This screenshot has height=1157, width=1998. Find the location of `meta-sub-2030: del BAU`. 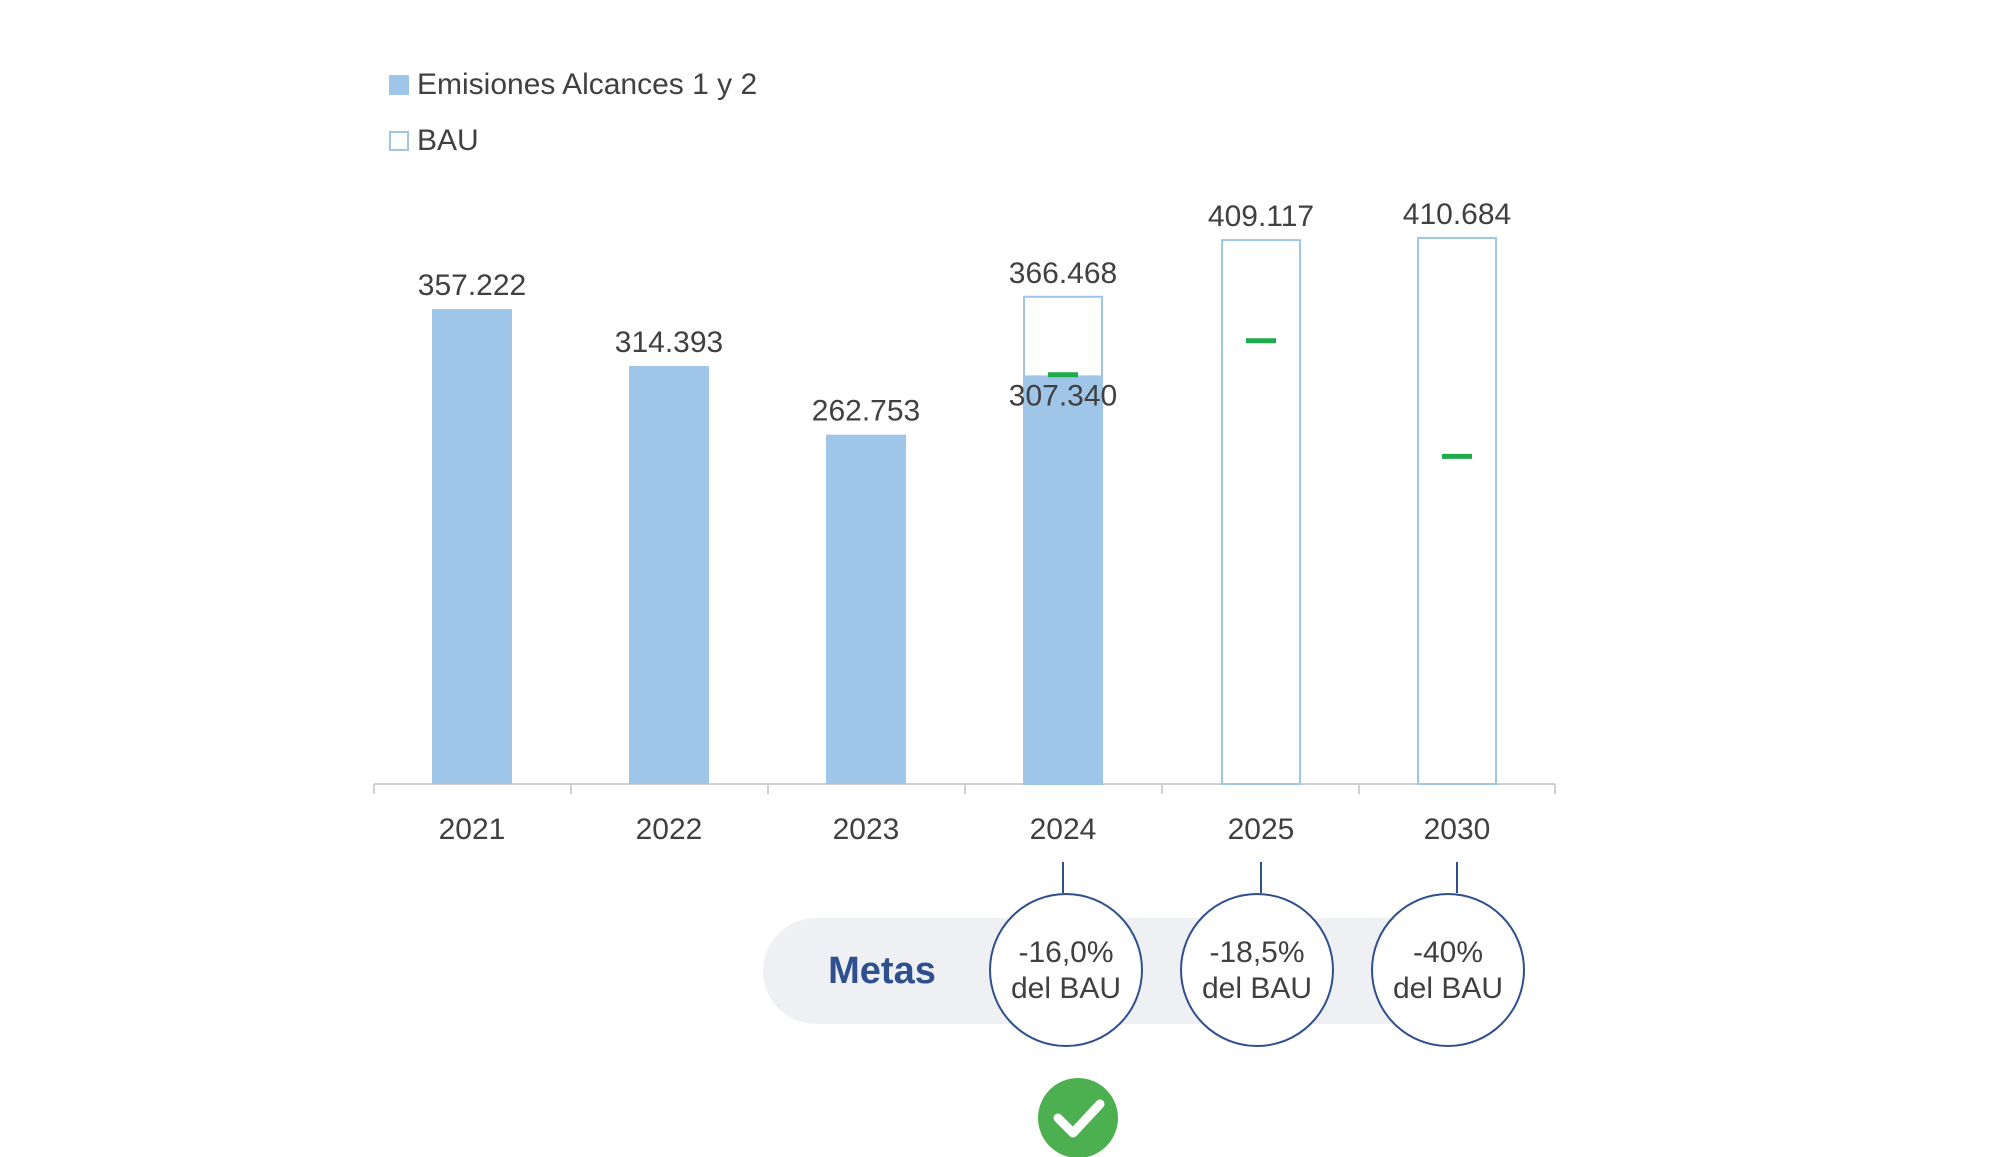

meta-sub-2030: del BAU is located at coordinates (1448, 988).